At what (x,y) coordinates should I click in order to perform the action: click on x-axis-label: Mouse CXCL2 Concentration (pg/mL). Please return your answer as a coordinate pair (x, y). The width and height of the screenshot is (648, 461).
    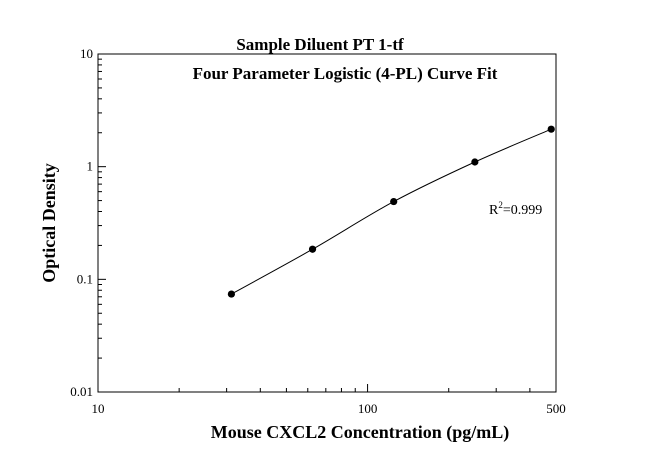
    Looking at the image, I should click on (360, 432).